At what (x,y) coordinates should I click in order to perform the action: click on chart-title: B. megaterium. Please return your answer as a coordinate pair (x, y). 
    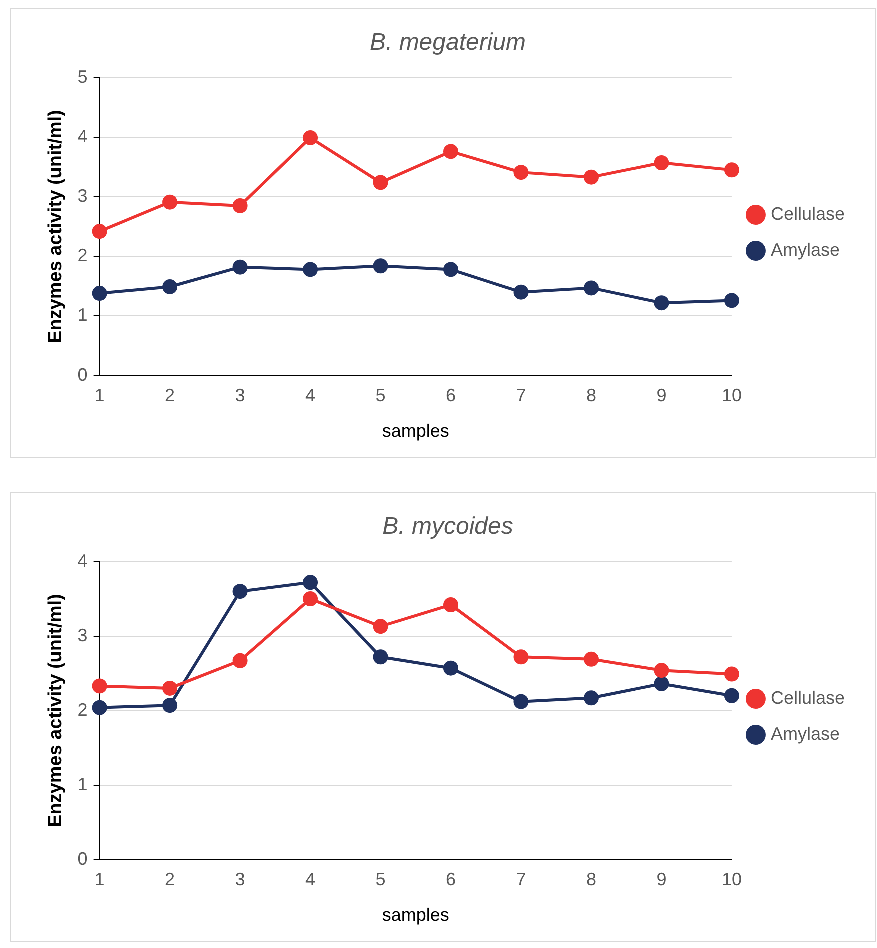
    Looking at the image, I should click on (448, 42).